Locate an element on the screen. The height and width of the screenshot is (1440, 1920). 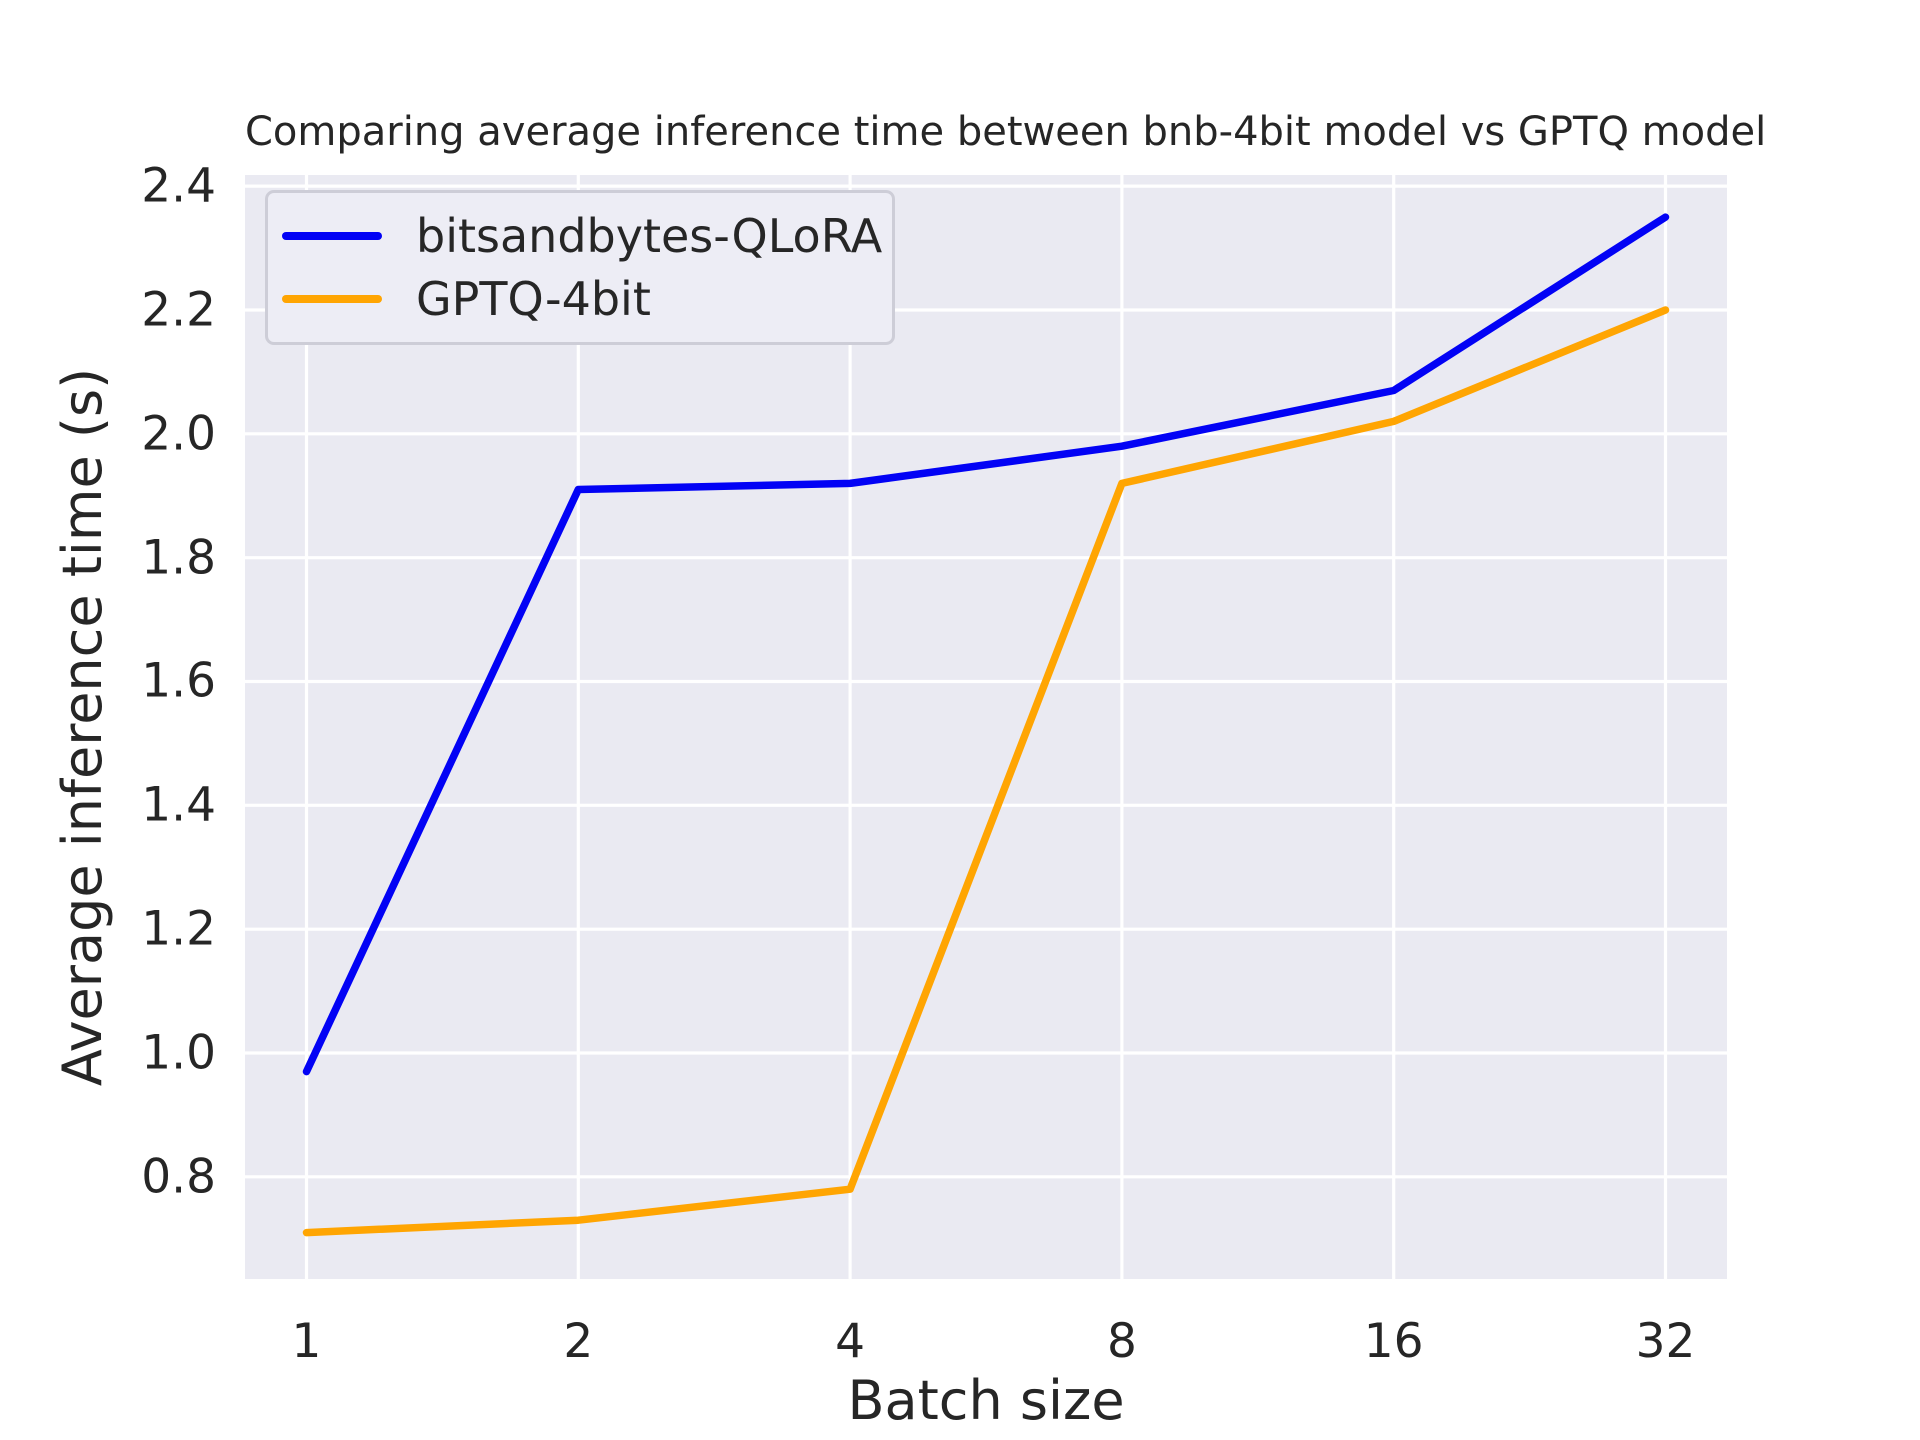
y-tick-label: 2.0 is located at coordinates (178, 434).